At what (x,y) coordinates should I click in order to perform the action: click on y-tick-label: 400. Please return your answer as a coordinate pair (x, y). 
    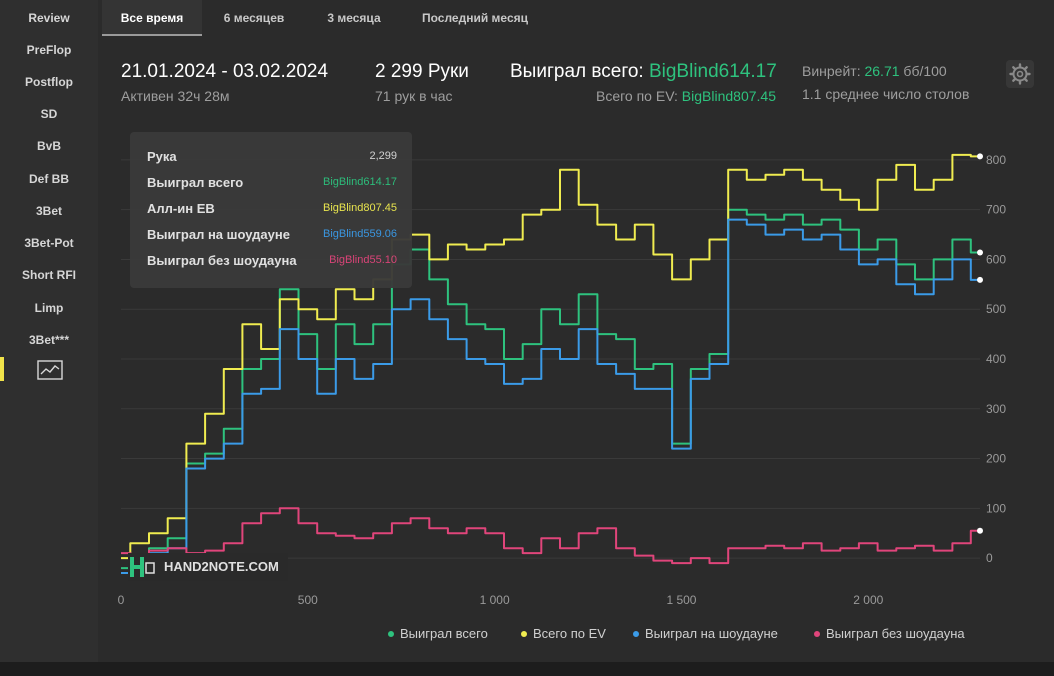
    Looking at the image, I should click on (996, 359).